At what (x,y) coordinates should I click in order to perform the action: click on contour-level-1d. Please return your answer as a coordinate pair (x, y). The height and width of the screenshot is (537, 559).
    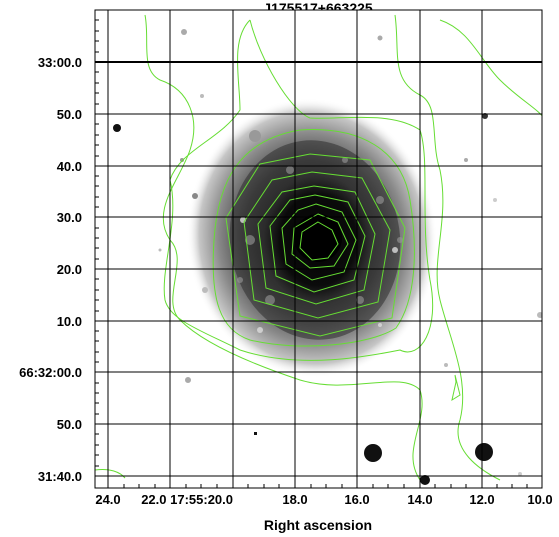
    Looking at the image, I should click on (110, 474).